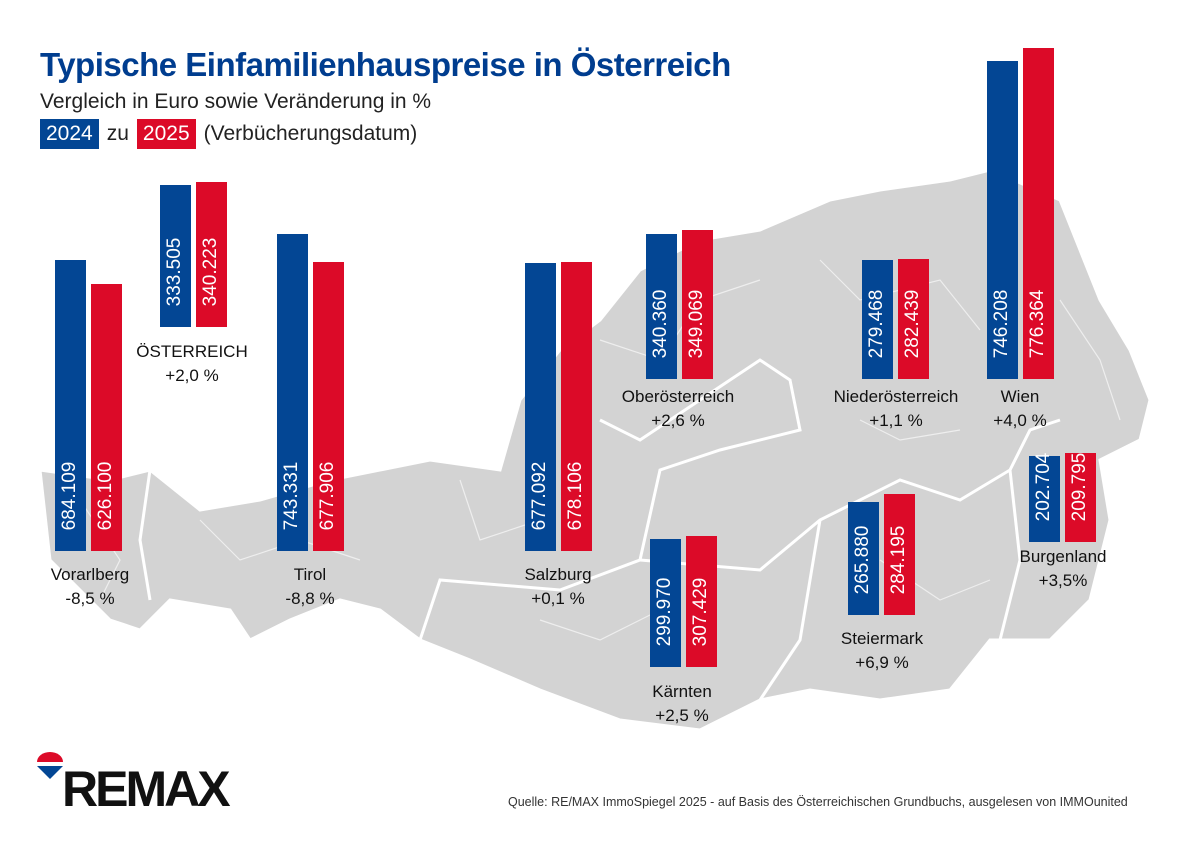  I want to click on region-label: Vorarlberg -8,5 %, so click(90, 587).